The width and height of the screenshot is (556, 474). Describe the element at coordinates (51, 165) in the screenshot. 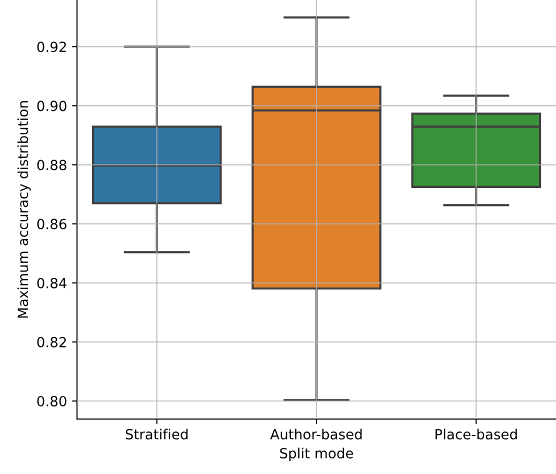

I see `y-tick-label: 0.88` at that location.